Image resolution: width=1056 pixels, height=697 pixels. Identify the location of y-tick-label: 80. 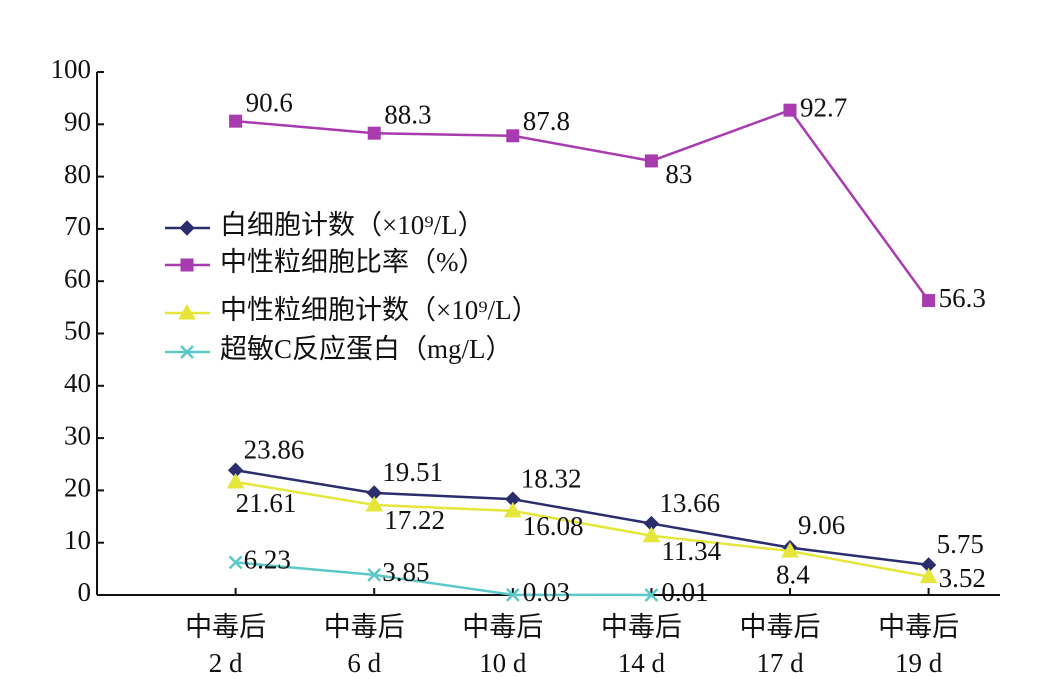
(77, 174).